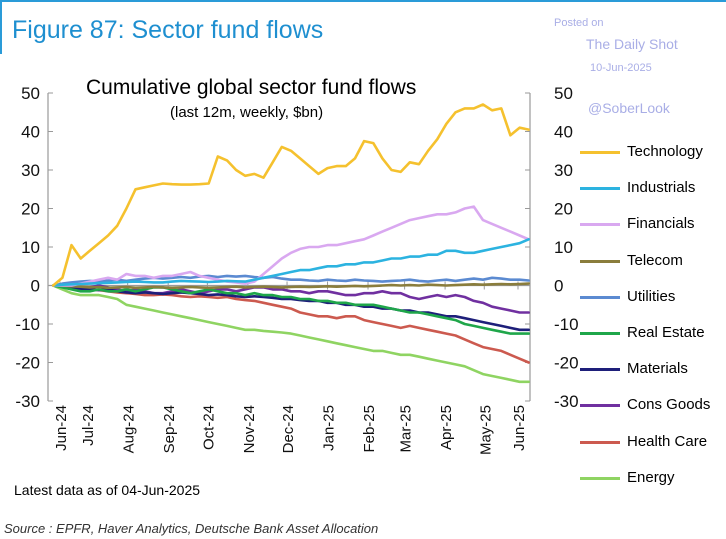 This screenshot has width=726, height=539. I want to click on legend-item-utilities: Utilities, so click(653, 297).